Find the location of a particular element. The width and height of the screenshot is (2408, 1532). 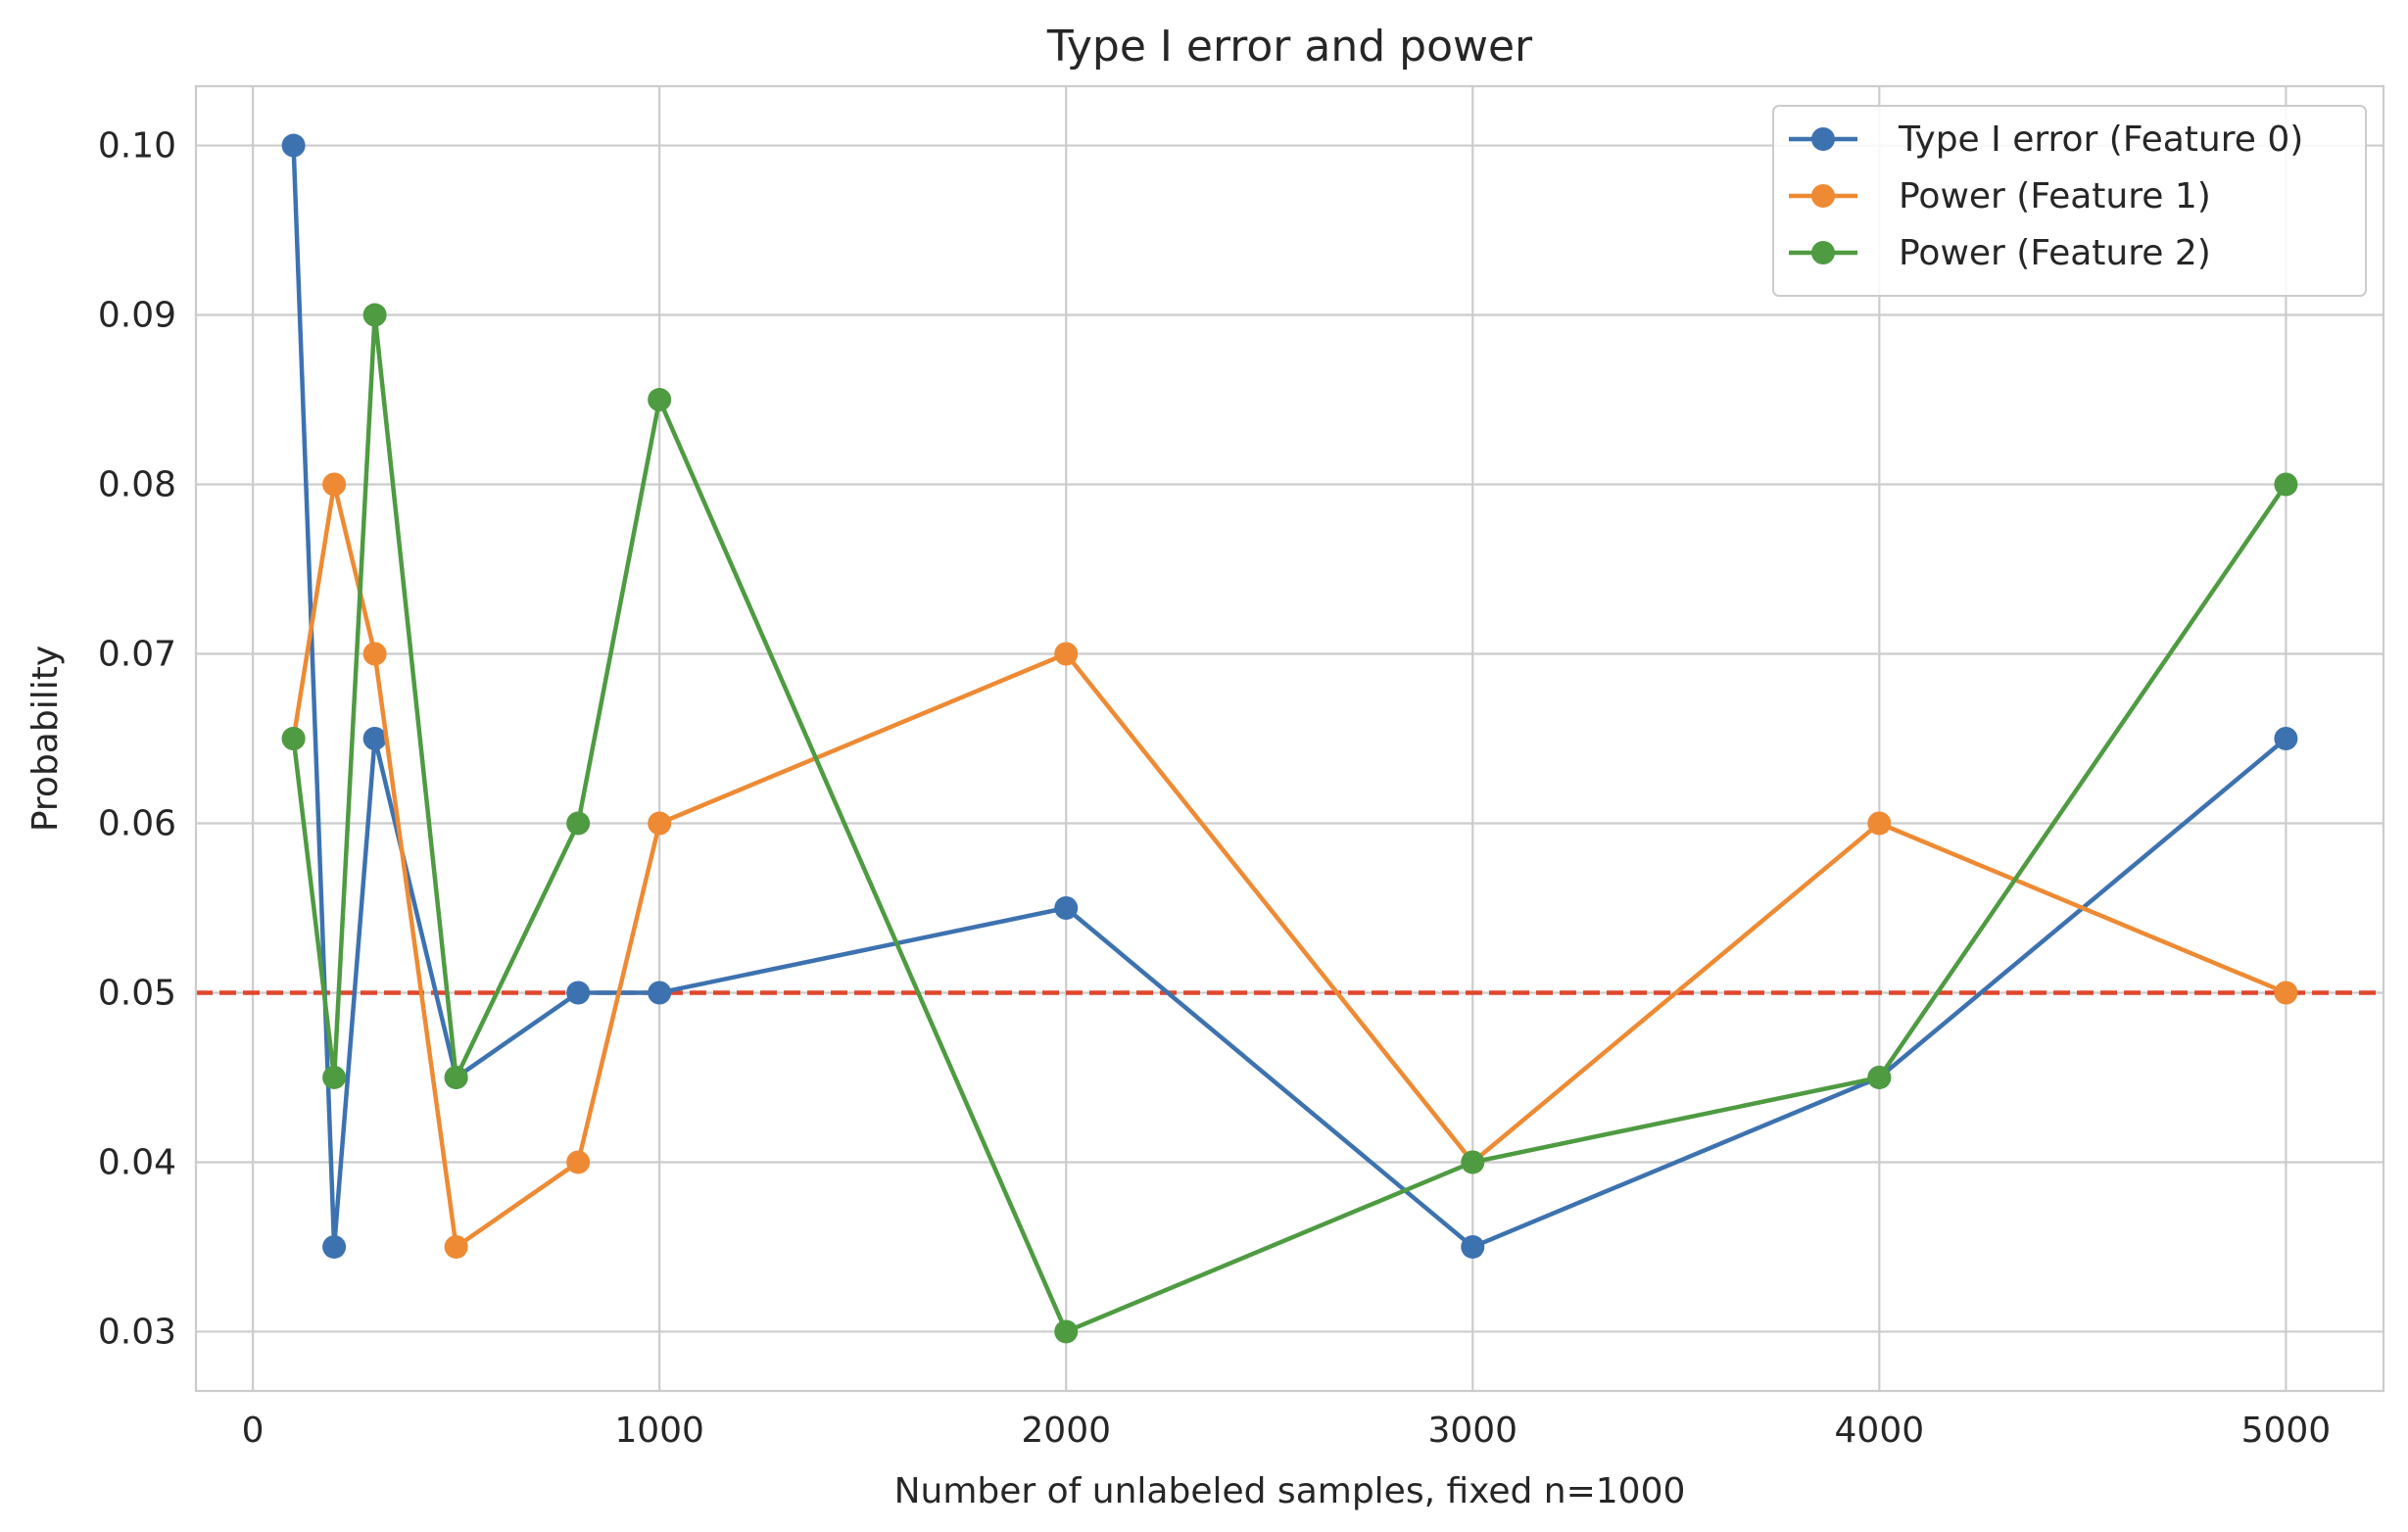

y-tick-label: 0.08 is located at coordinates (137, 485).